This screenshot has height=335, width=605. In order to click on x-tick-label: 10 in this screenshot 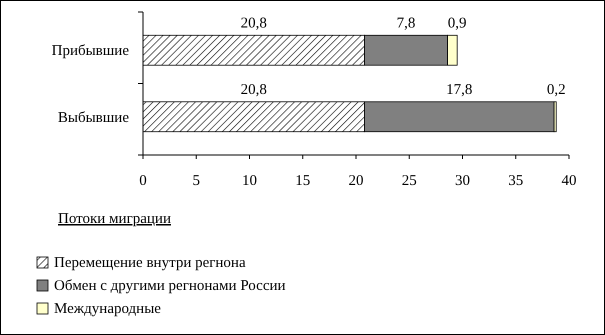, I will do `click(249, 181)`.